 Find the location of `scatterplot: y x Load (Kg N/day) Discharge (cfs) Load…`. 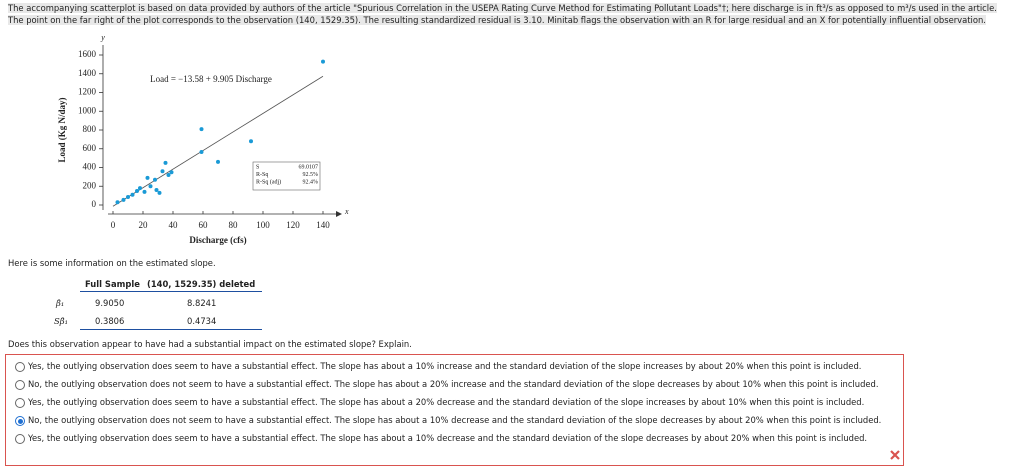

scatterplot: y x Load (Kg N/day) Discharge (cfs) Load… is located at coordinates (203, 139).